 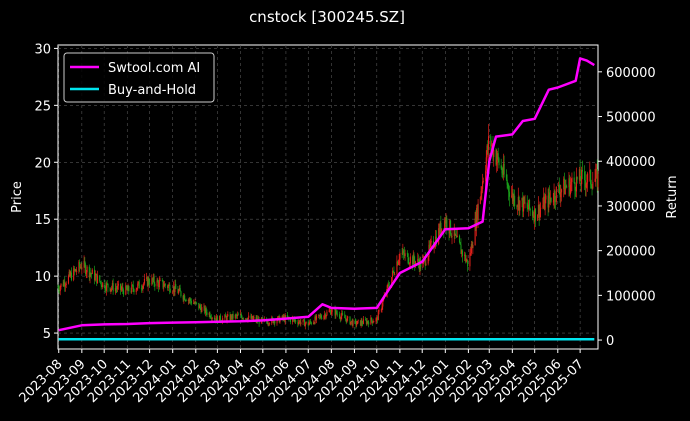 I want to click on y-axis-label: Price, so click(x=17, y=197).